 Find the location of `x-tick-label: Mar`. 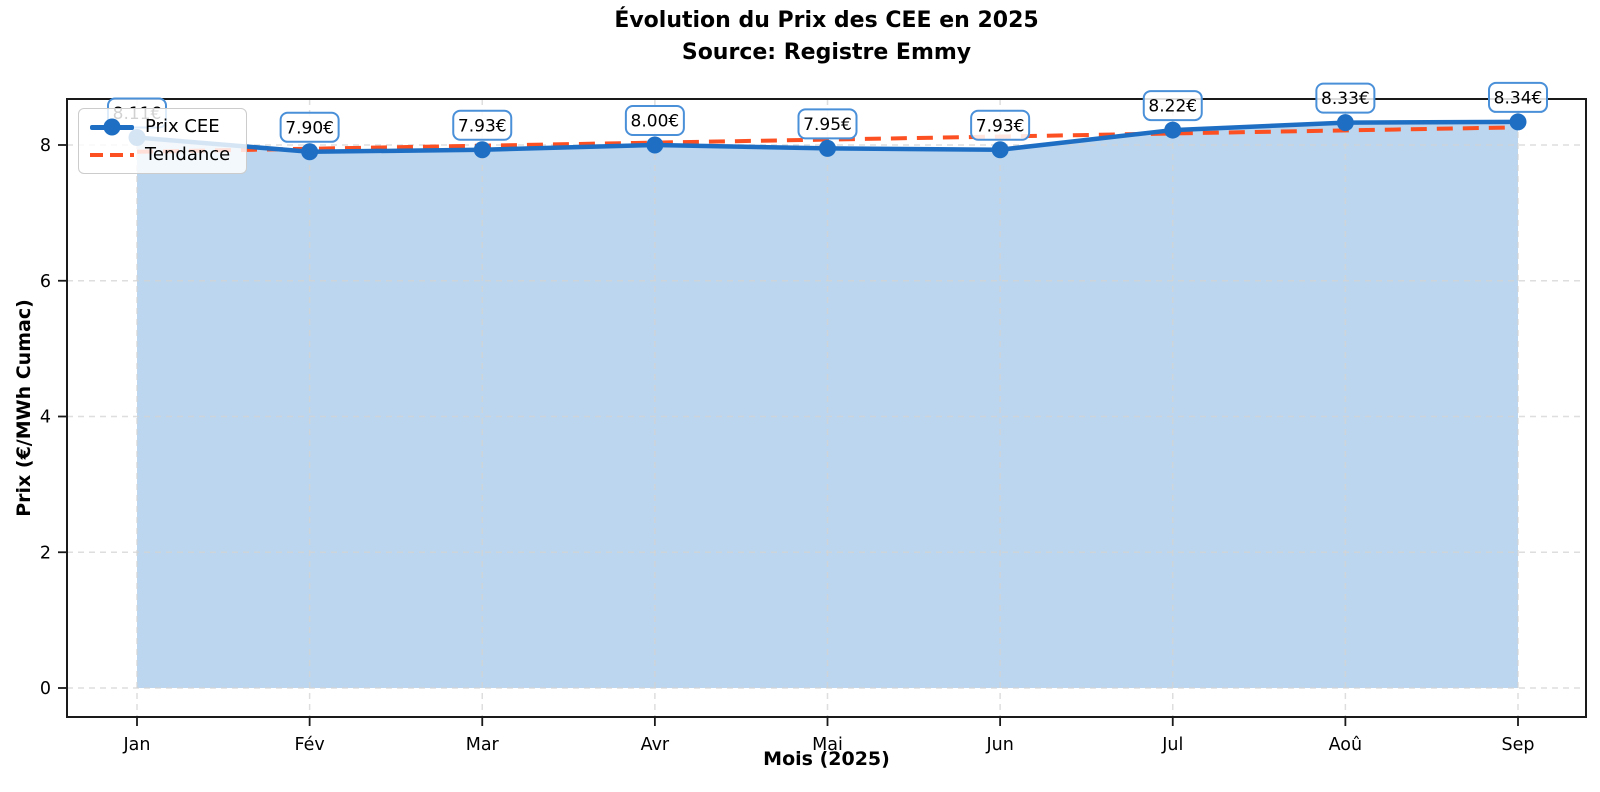

x-tick-label: Mar is located at coordinates (483, 745).